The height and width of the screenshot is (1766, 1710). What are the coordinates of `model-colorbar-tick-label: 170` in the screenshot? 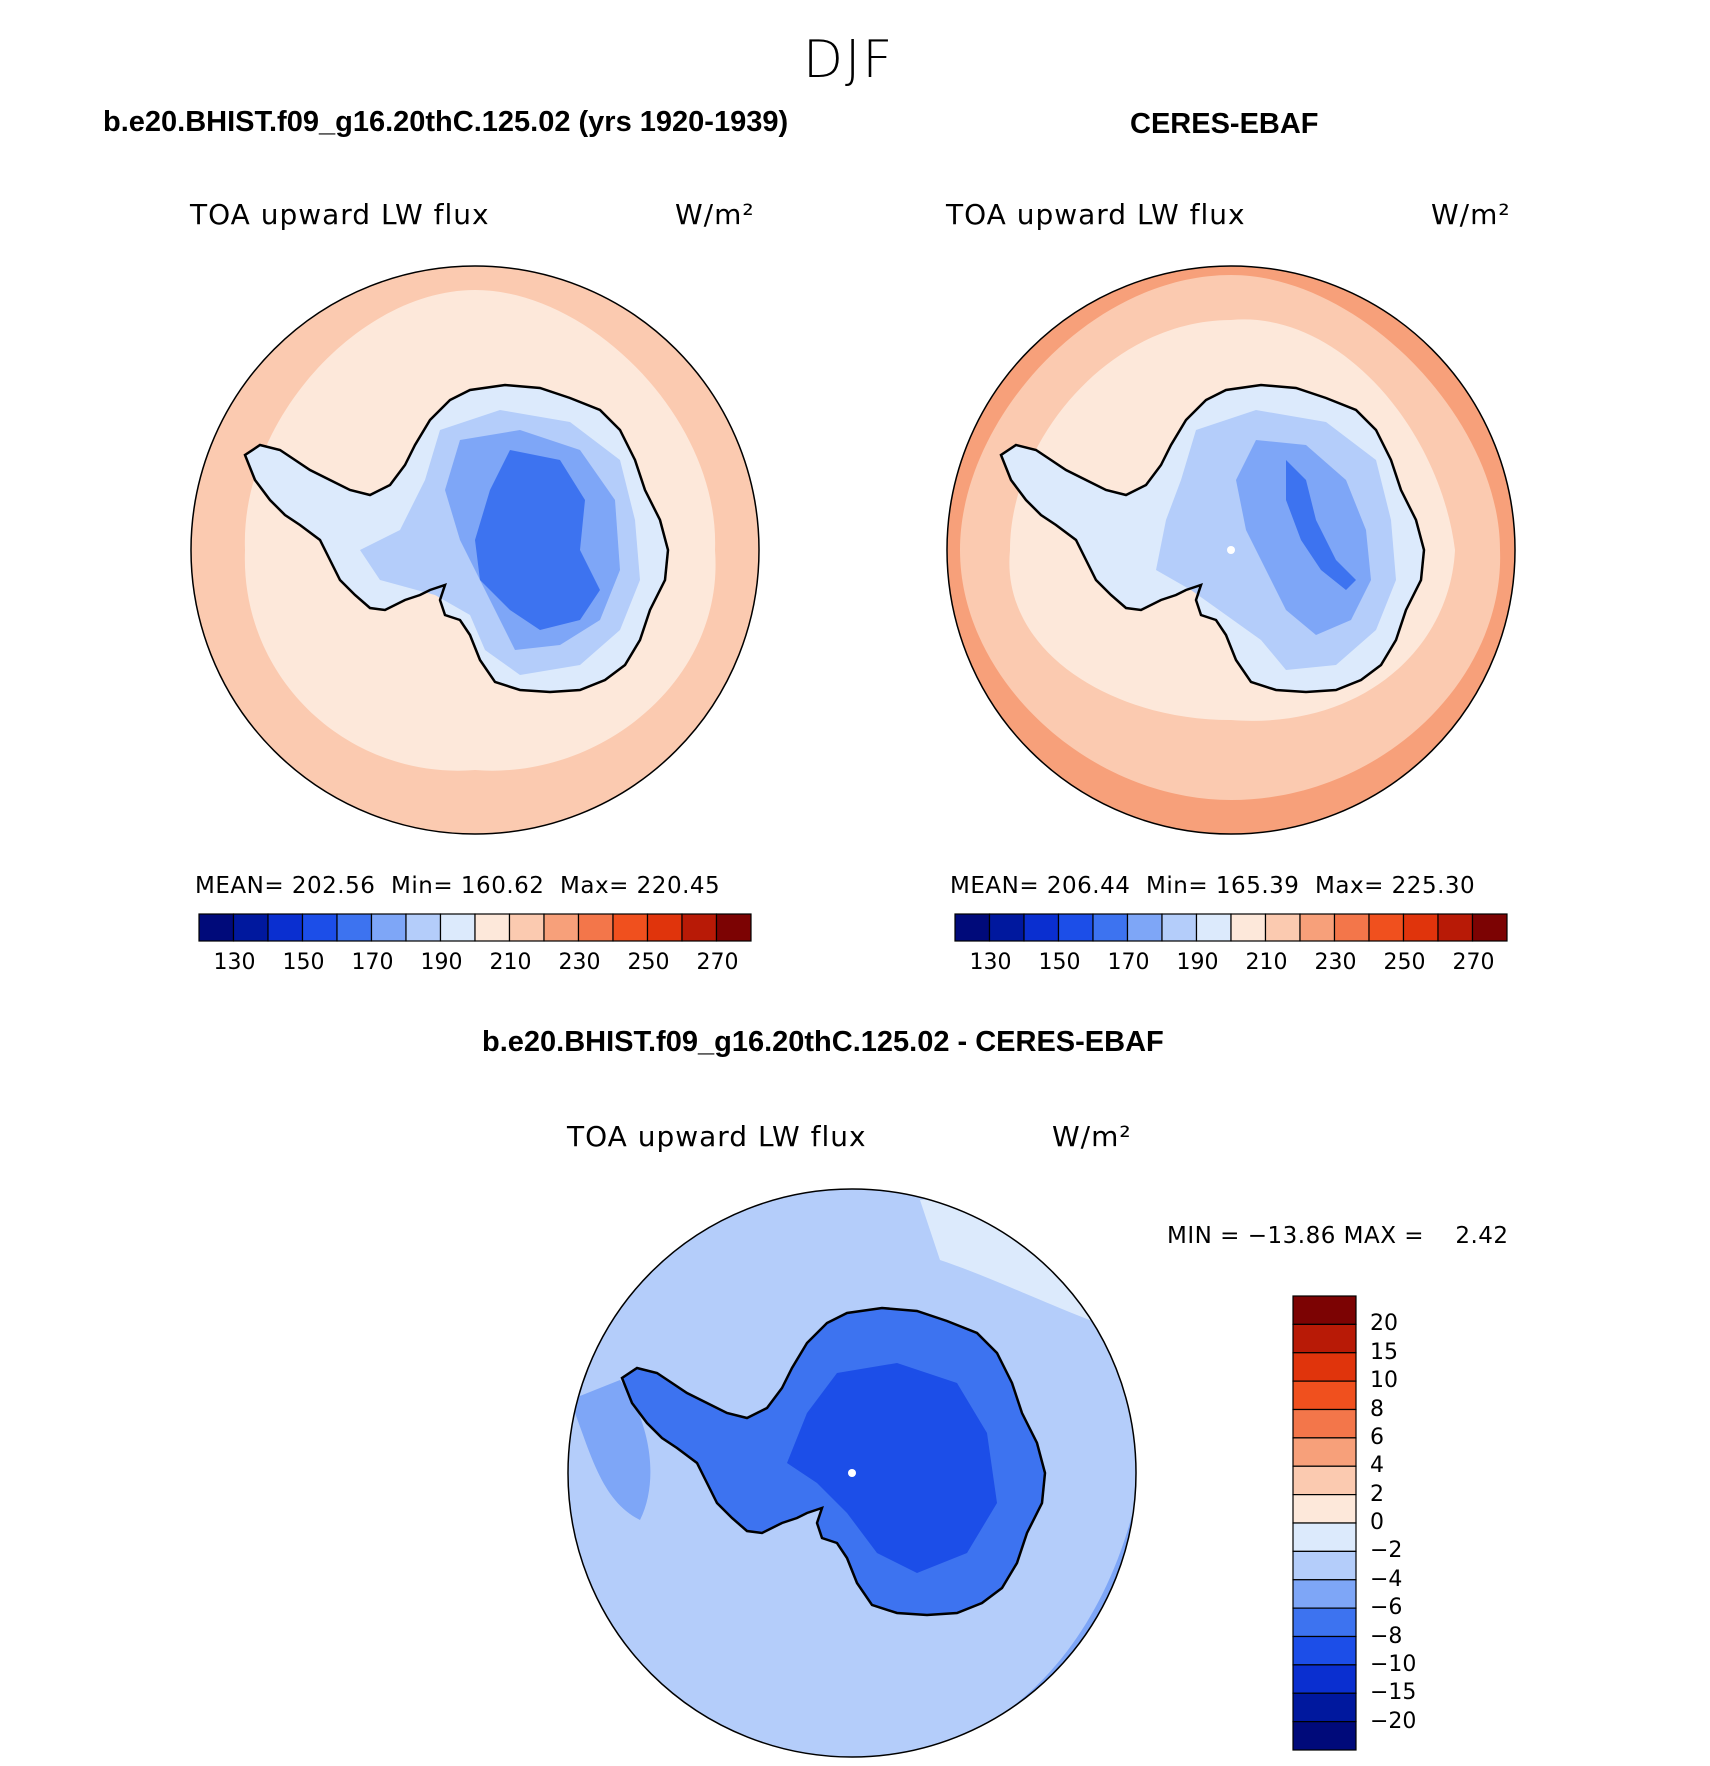 It's located at (372, 962).